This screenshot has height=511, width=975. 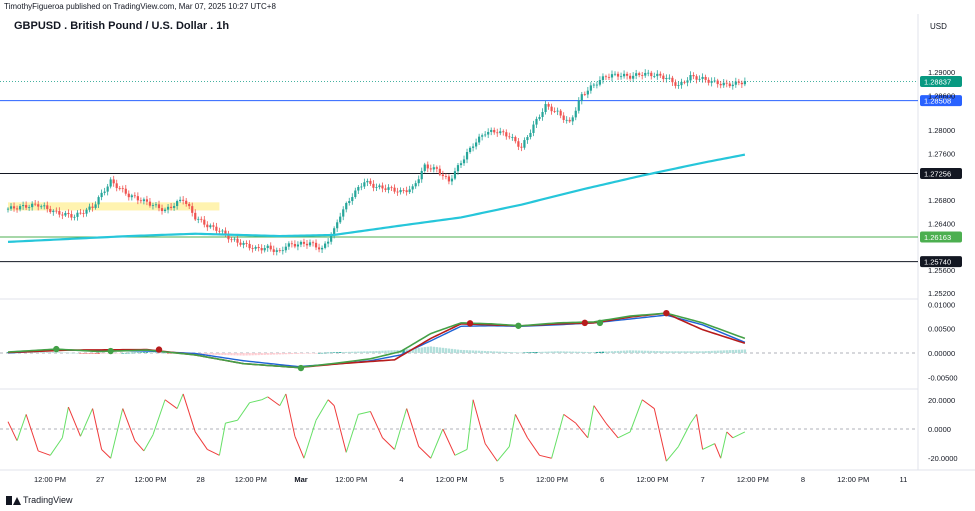 I want to click on oscillator-tick-label: 0.0000, so click(x=939, y=429).